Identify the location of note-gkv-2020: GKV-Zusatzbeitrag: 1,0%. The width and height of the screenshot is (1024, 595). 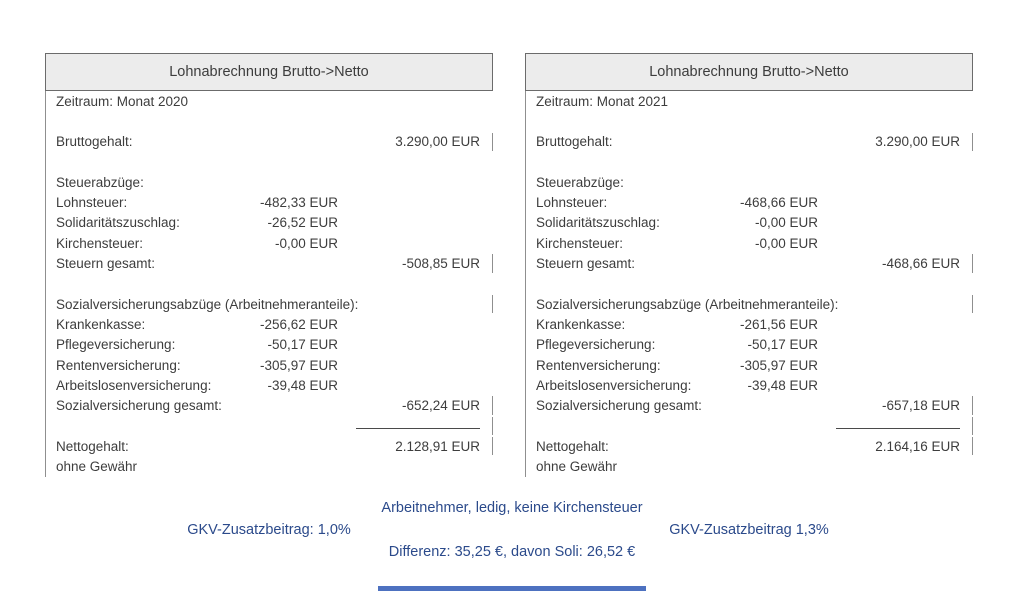
(269, 530).